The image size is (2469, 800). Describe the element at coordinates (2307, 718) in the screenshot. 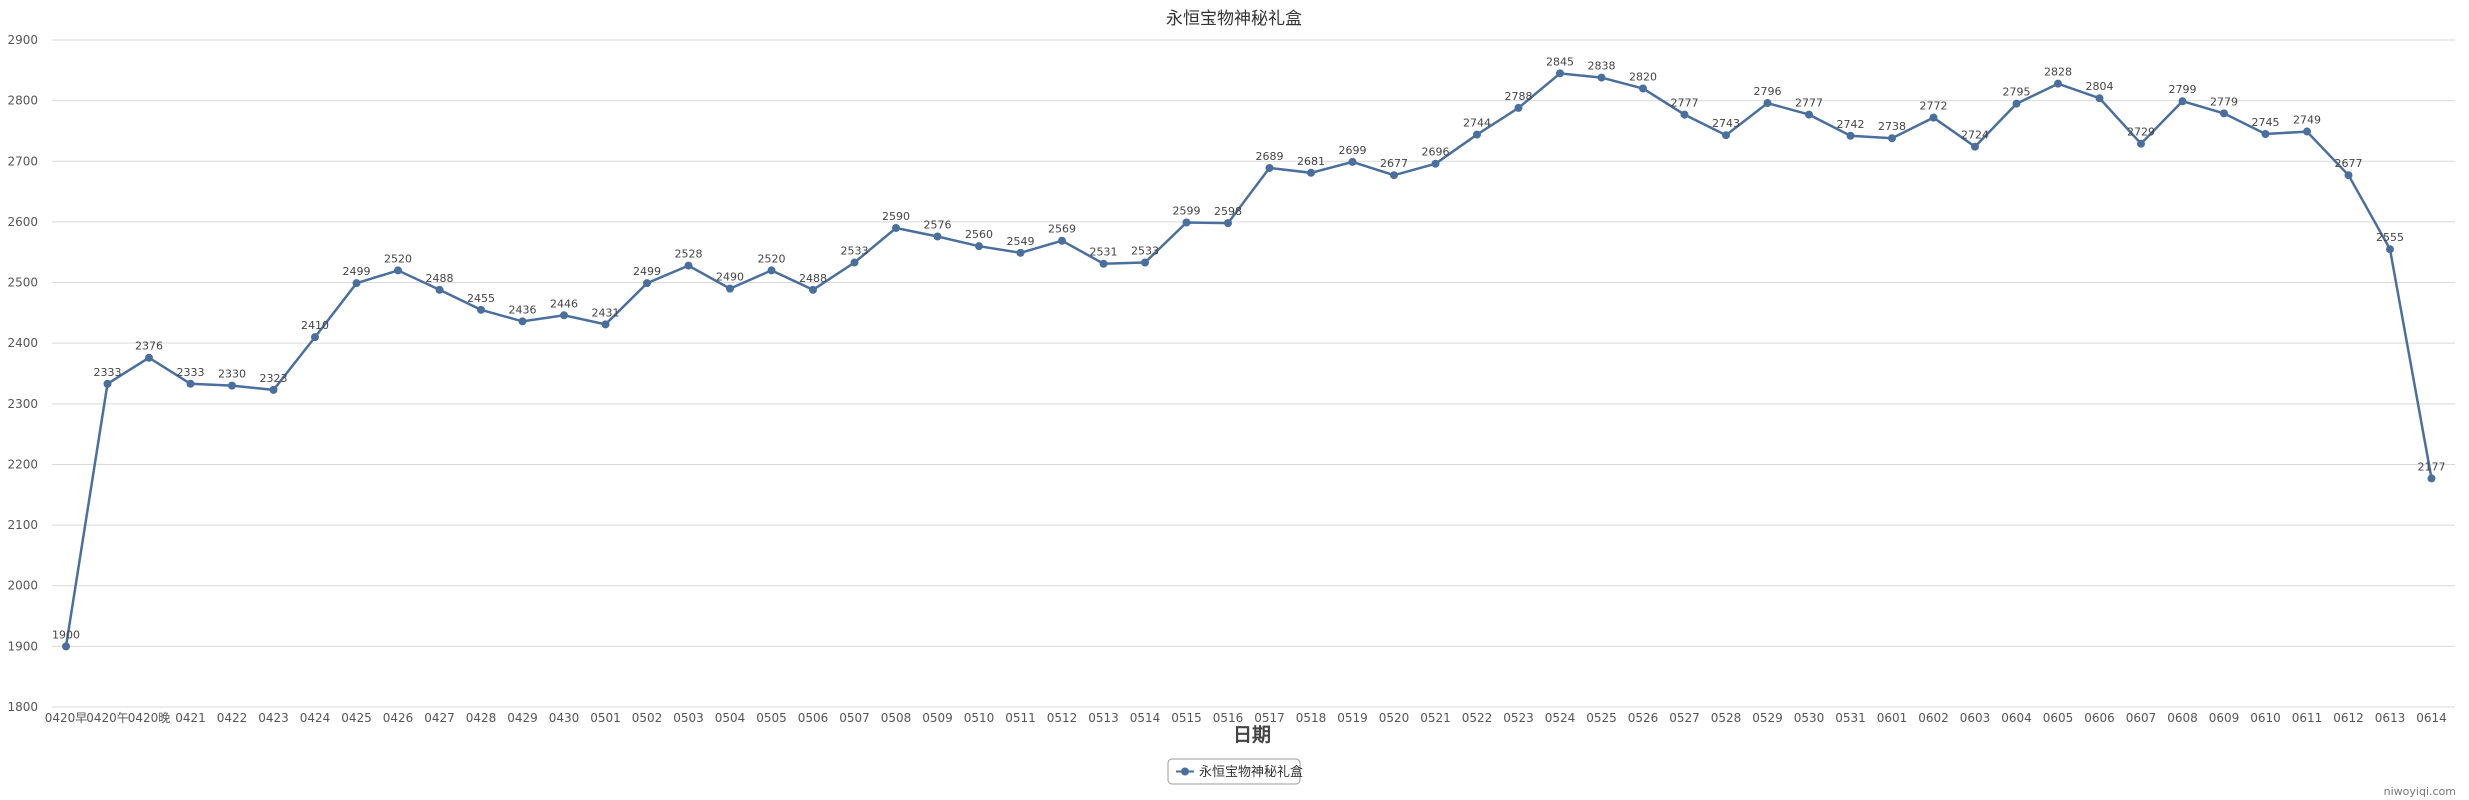

I see `x-tick-label: 0611` at that location.